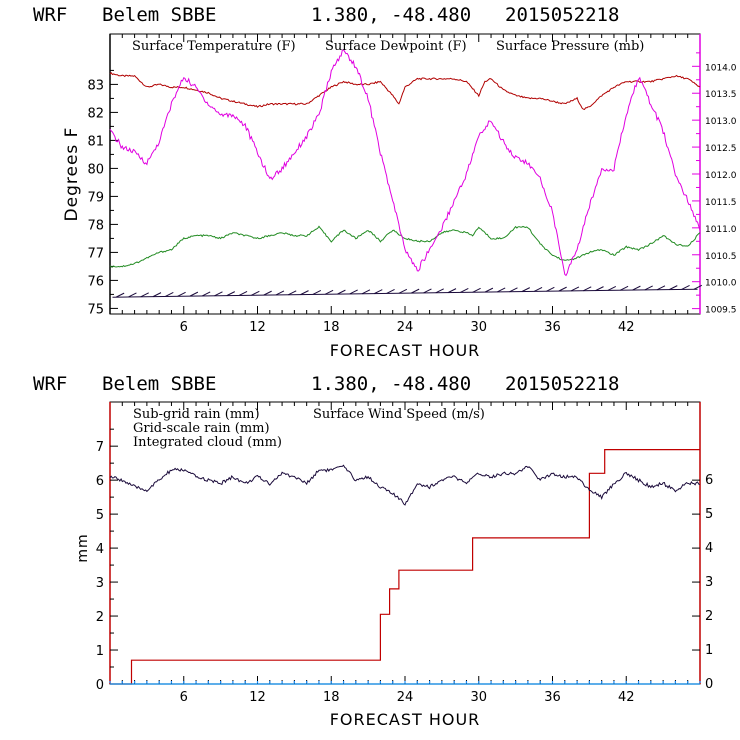 This screenshot has width=740, height=740. I want to click on panel2-title-model: WRF, so click(50, 384).